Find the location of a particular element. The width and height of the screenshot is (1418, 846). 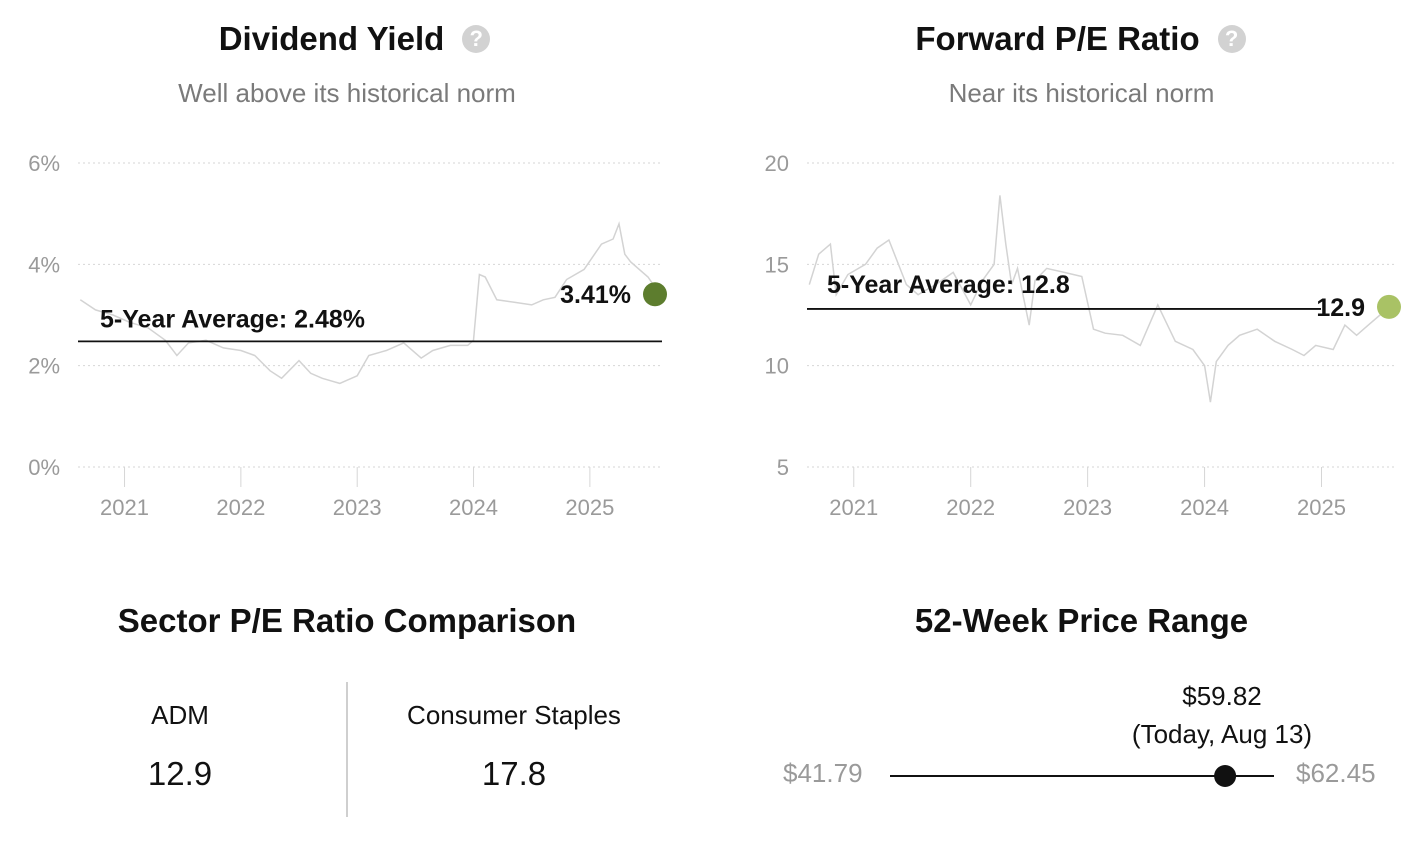

y-tick-label: 2% is located at coordinates (44, 366).